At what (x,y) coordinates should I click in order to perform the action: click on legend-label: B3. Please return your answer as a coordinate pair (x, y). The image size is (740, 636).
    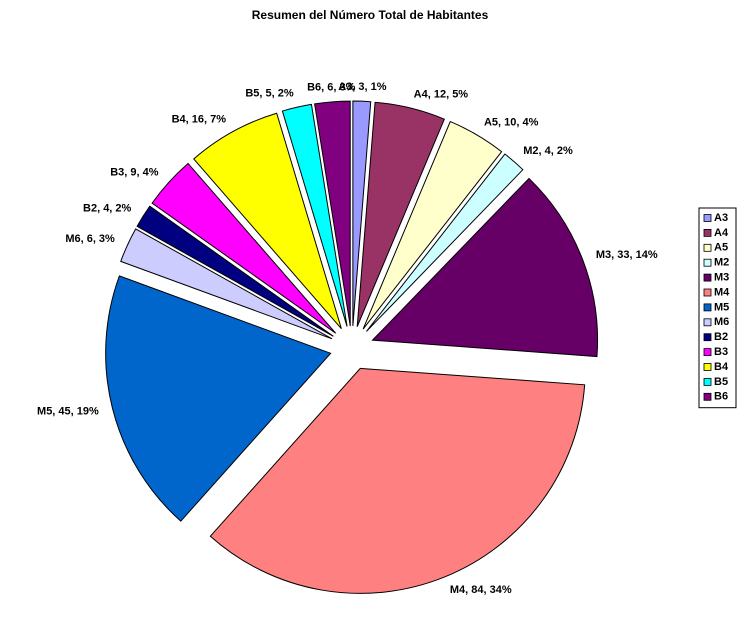
    Looking at the image, I should click on (721, 352).